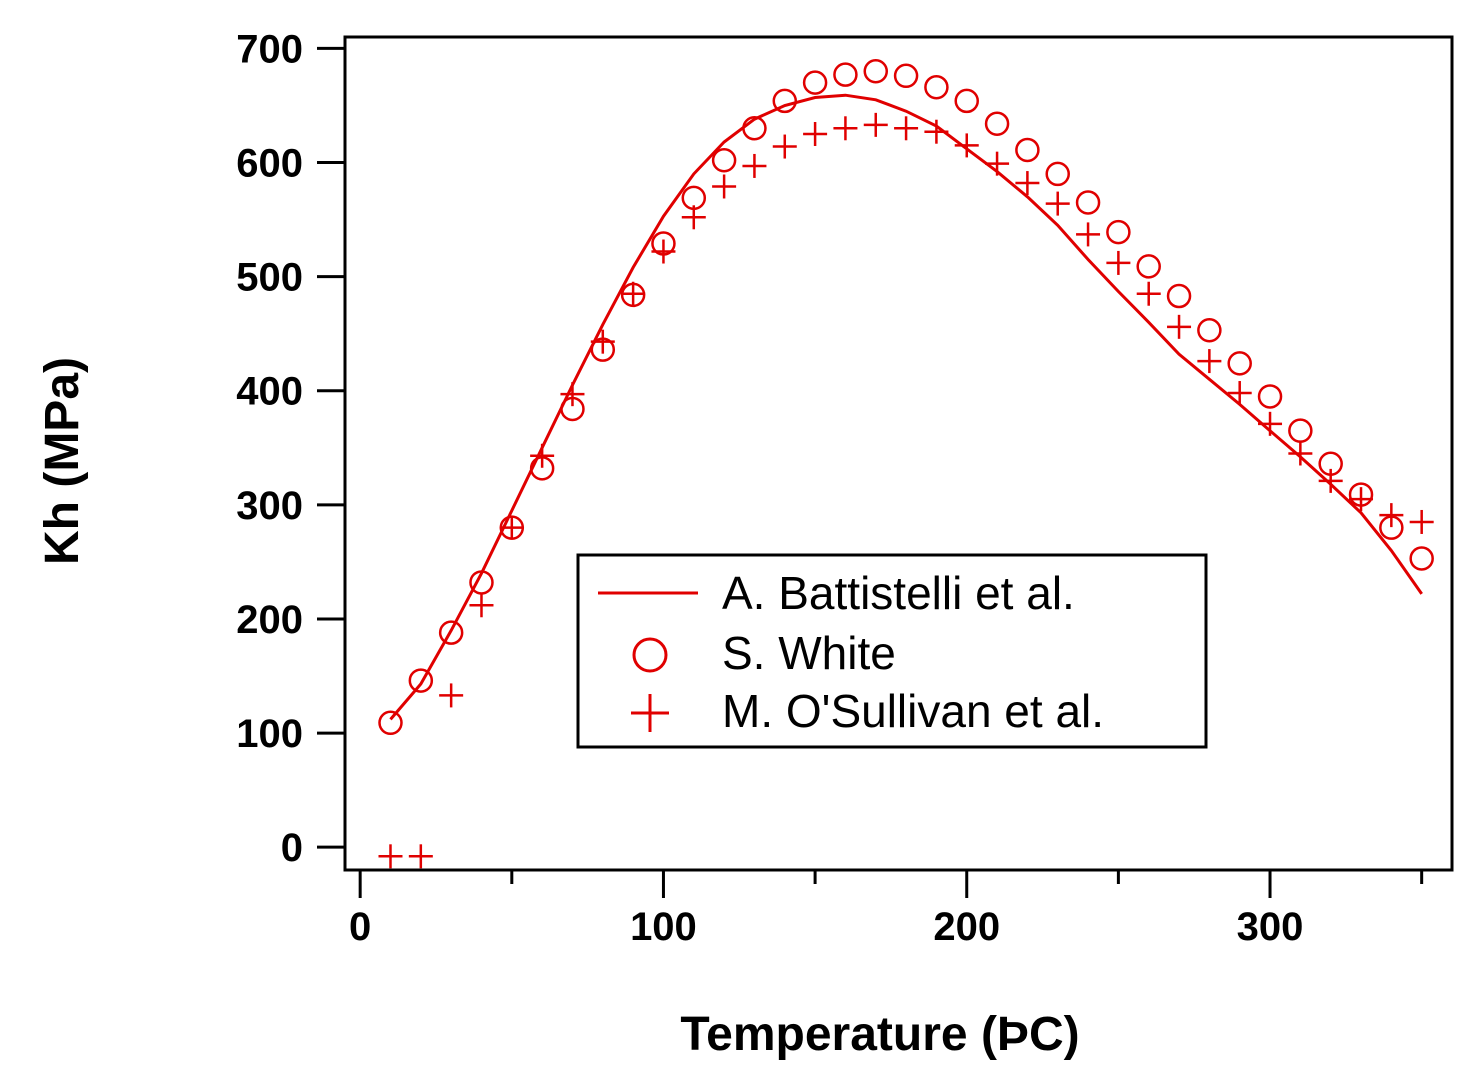 The height and width of the screenshot is (1080, 1478). I want to click on x-axis-title: Temperature (ÞC), so click(879, 1034).